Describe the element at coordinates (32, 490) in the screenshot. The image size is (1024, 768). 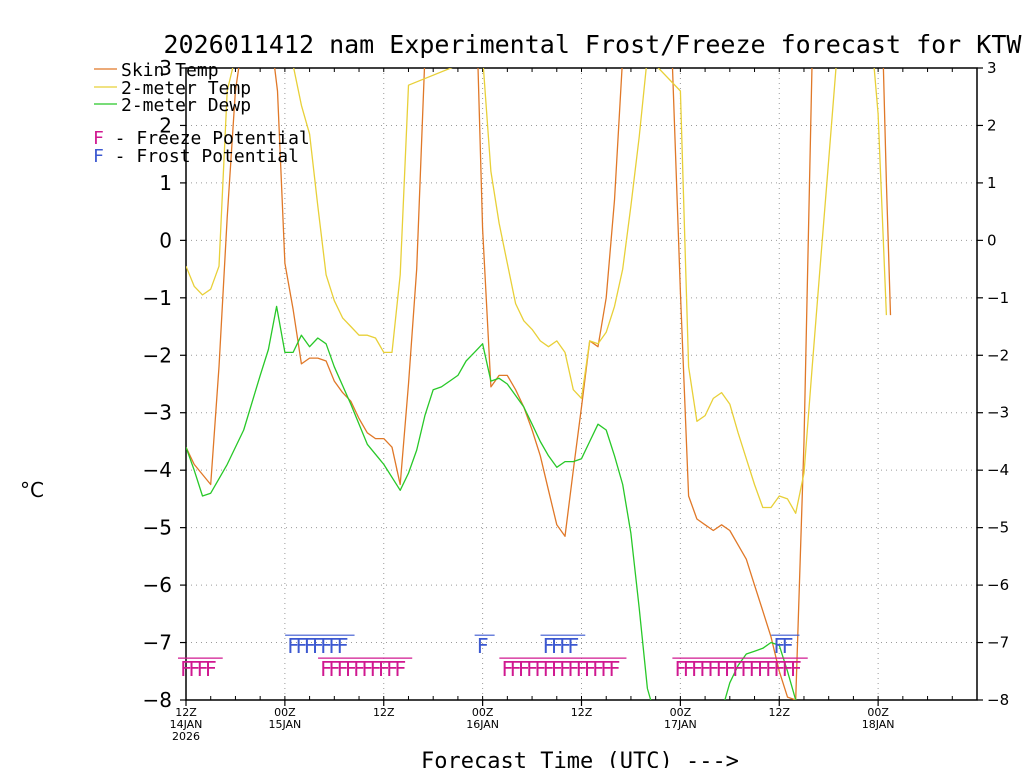
I see `y-axis-label: °C` at that location.